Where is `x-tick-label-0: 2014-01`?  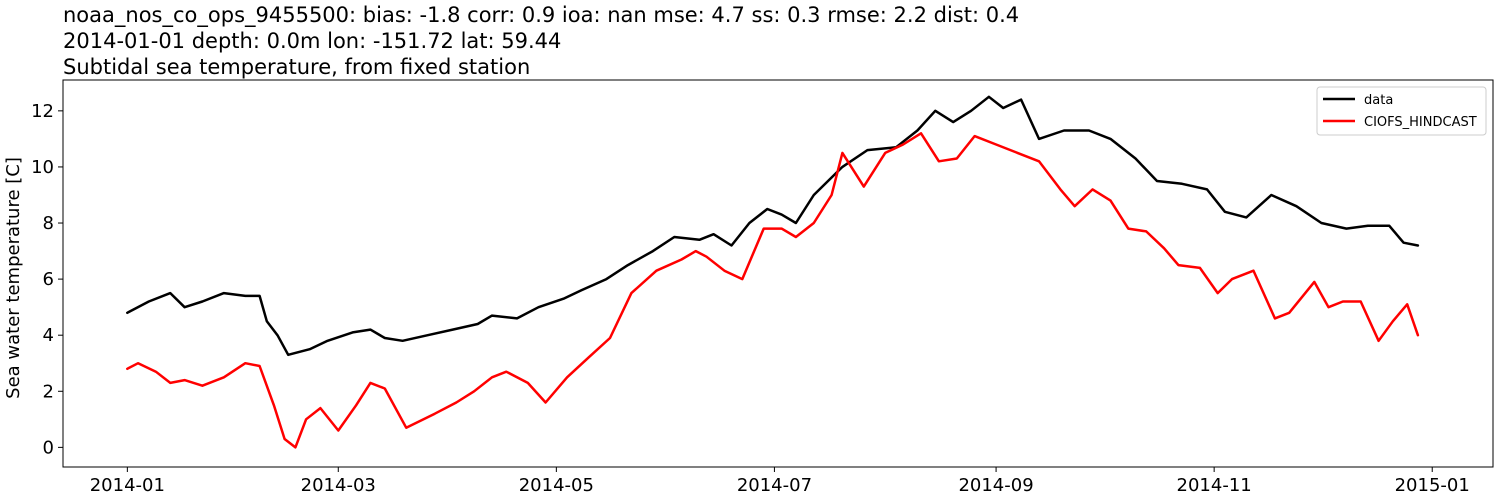 x-tick-label-0: 2014-01 is located at coordinates (127, 485).